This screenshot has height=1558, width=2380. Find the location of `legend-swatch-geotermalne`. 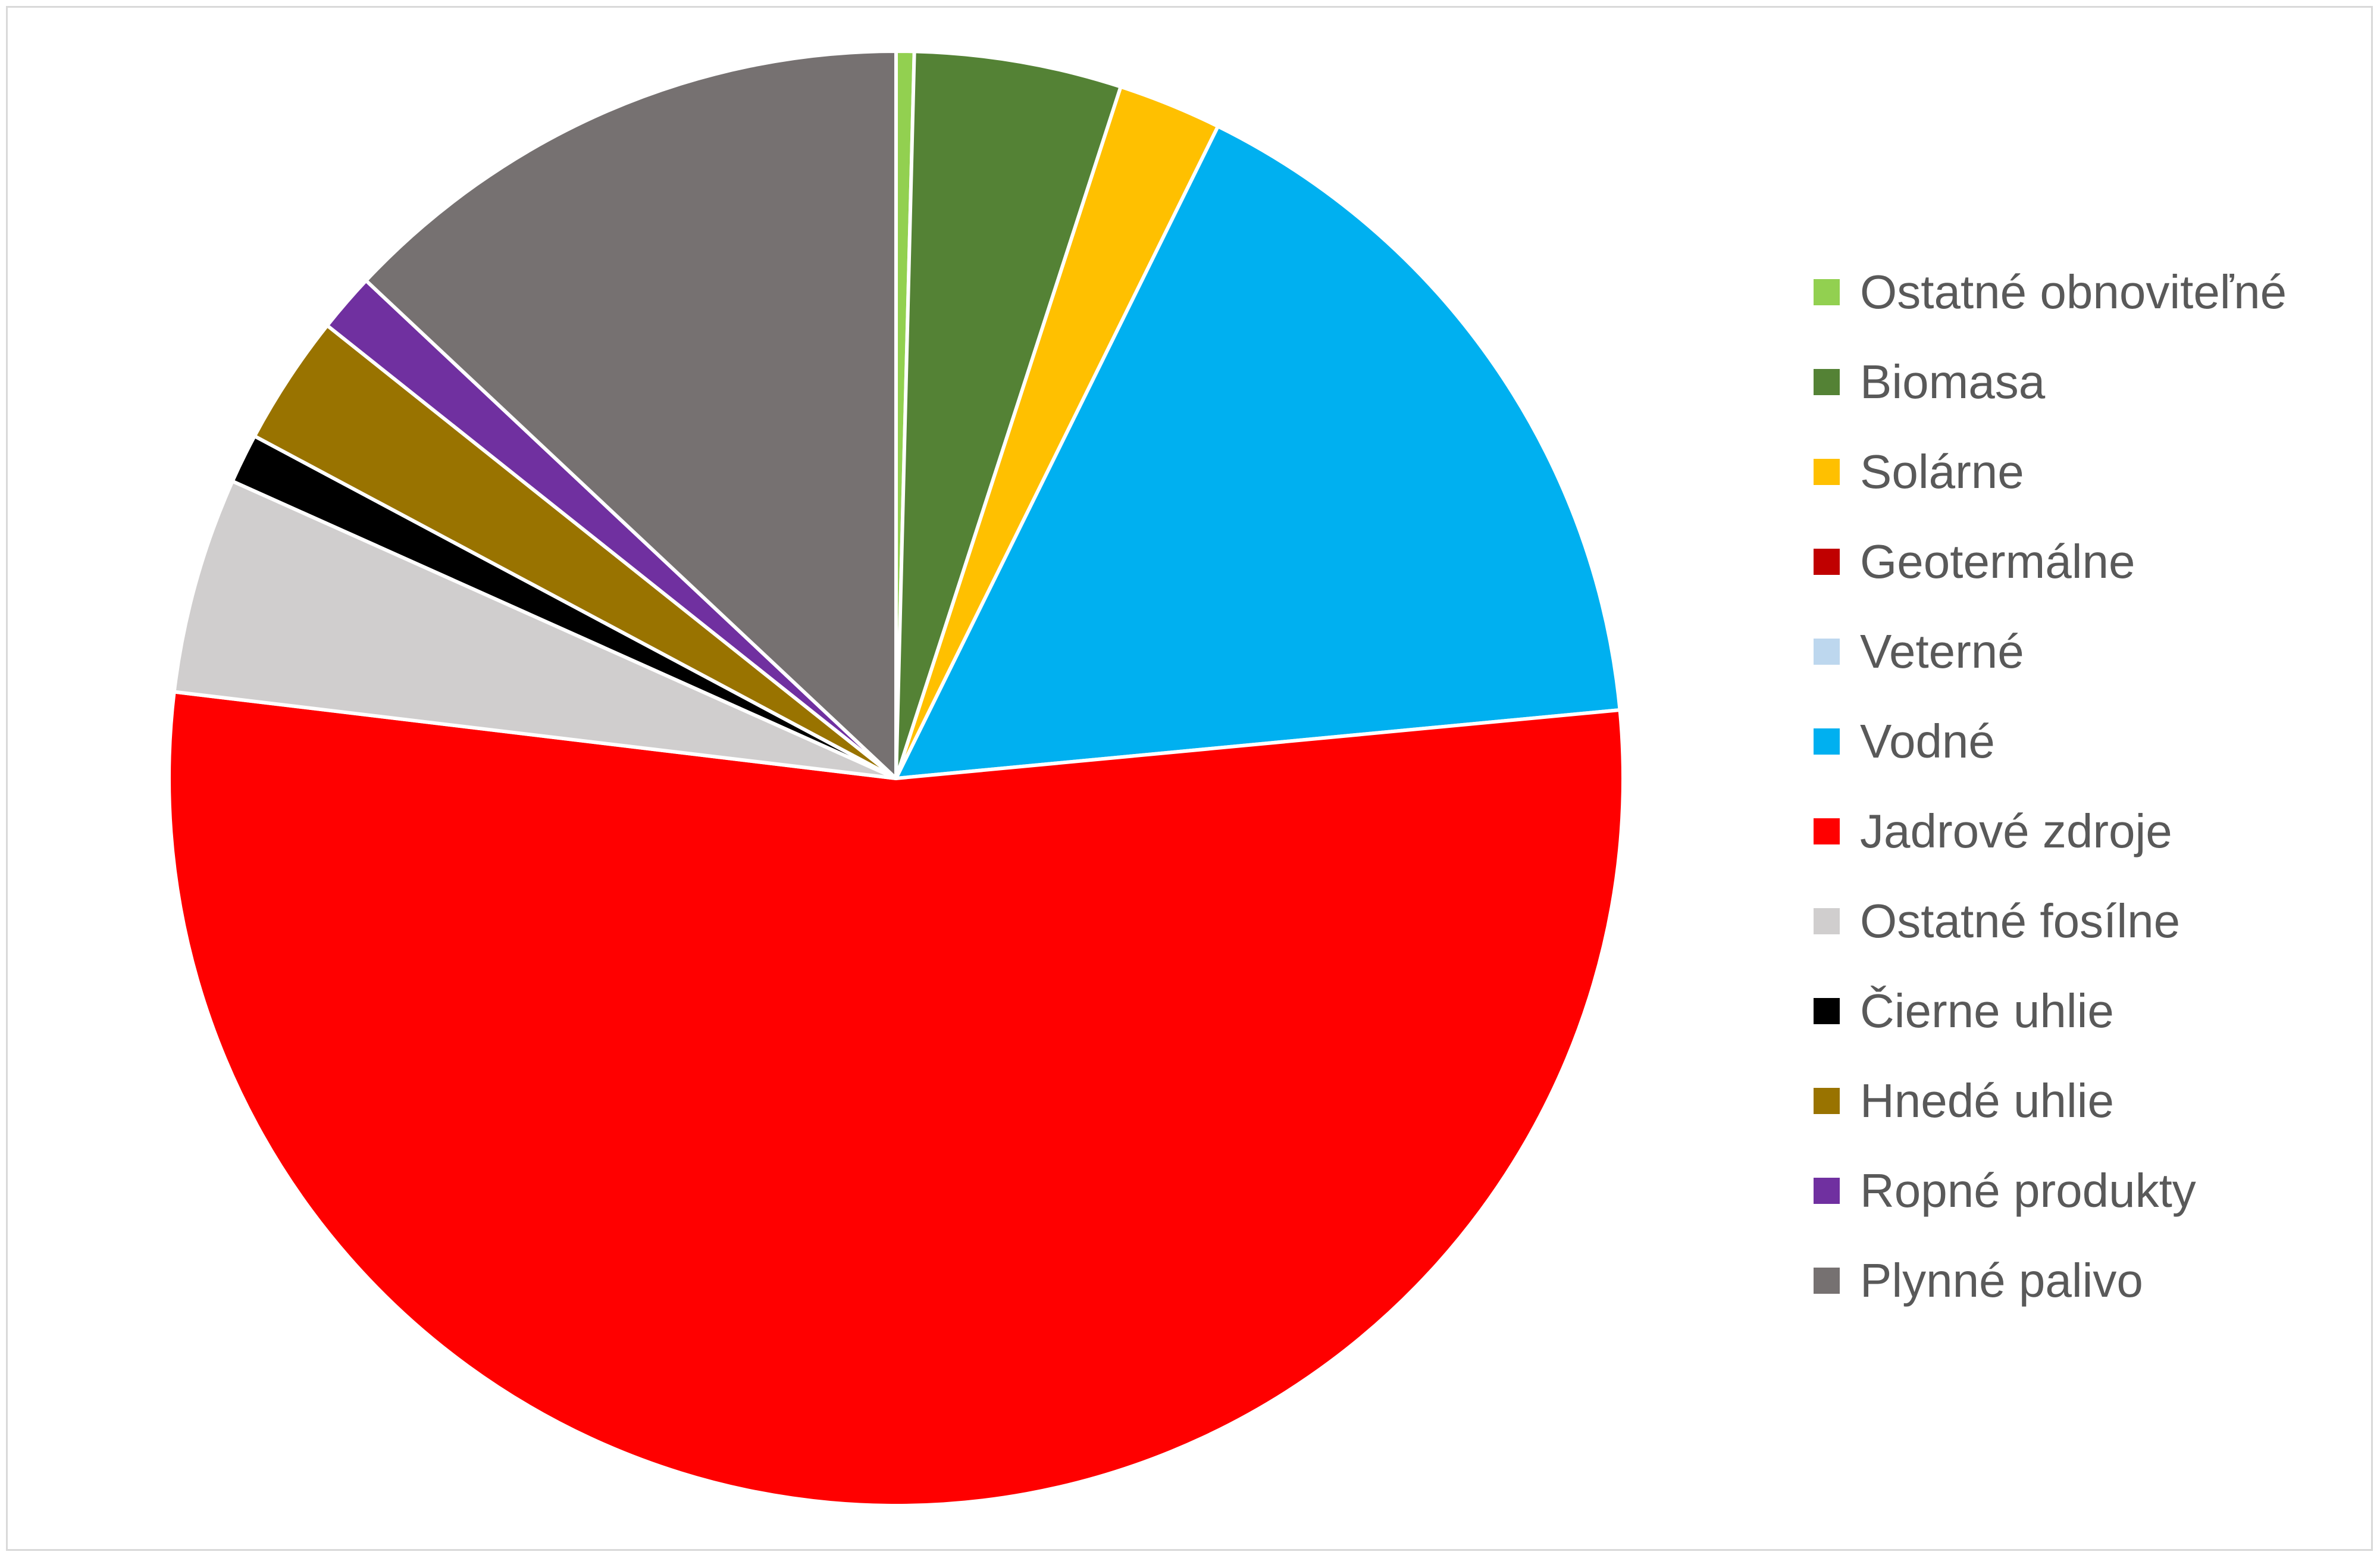

legend-swatch-geotermalne is located at coordinates (1827, 562).